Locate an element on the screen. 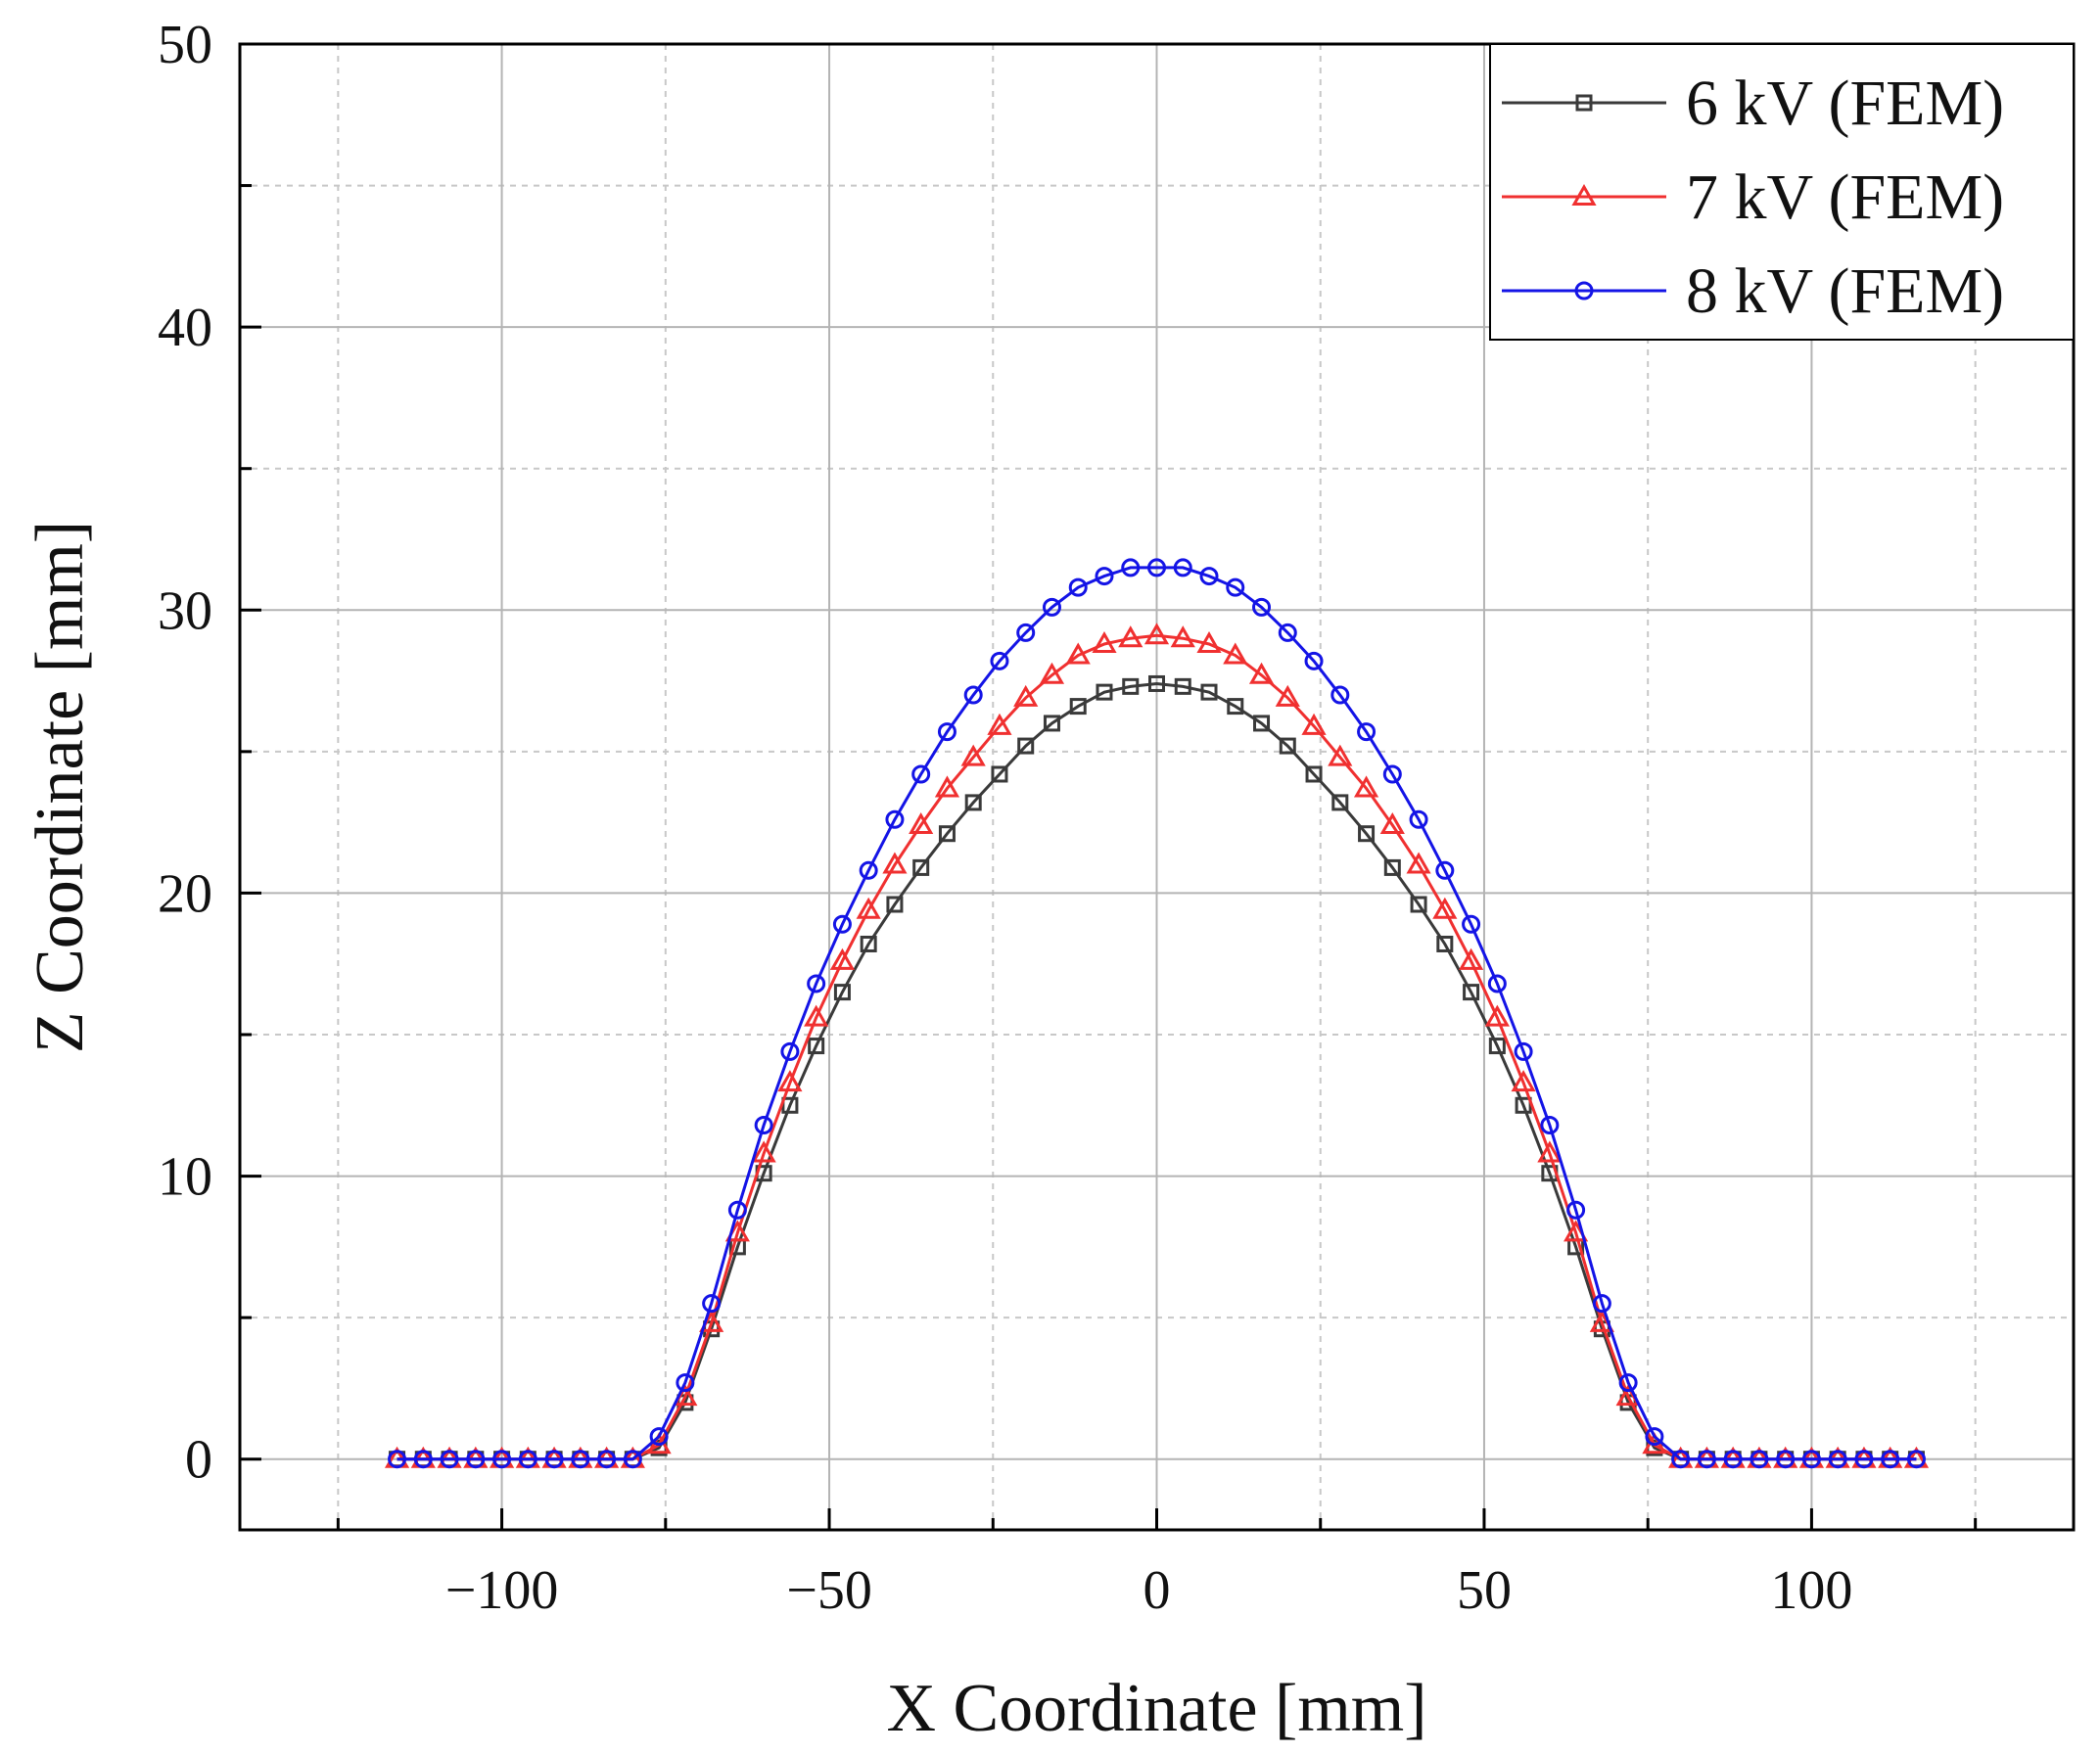  legend-item: 8 kV (FEM) is located at coordinates (1753, 291).